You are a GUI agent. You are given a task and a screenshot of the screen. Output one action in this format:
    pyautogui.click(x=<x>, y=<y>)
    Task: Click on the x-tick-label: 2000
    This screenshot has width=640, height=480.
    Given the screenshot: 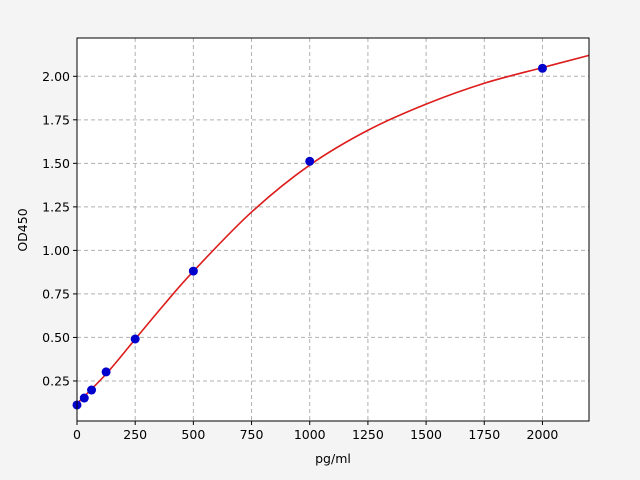 What is the action you would take?
    pyautogui.click(x=543, y=434)
    